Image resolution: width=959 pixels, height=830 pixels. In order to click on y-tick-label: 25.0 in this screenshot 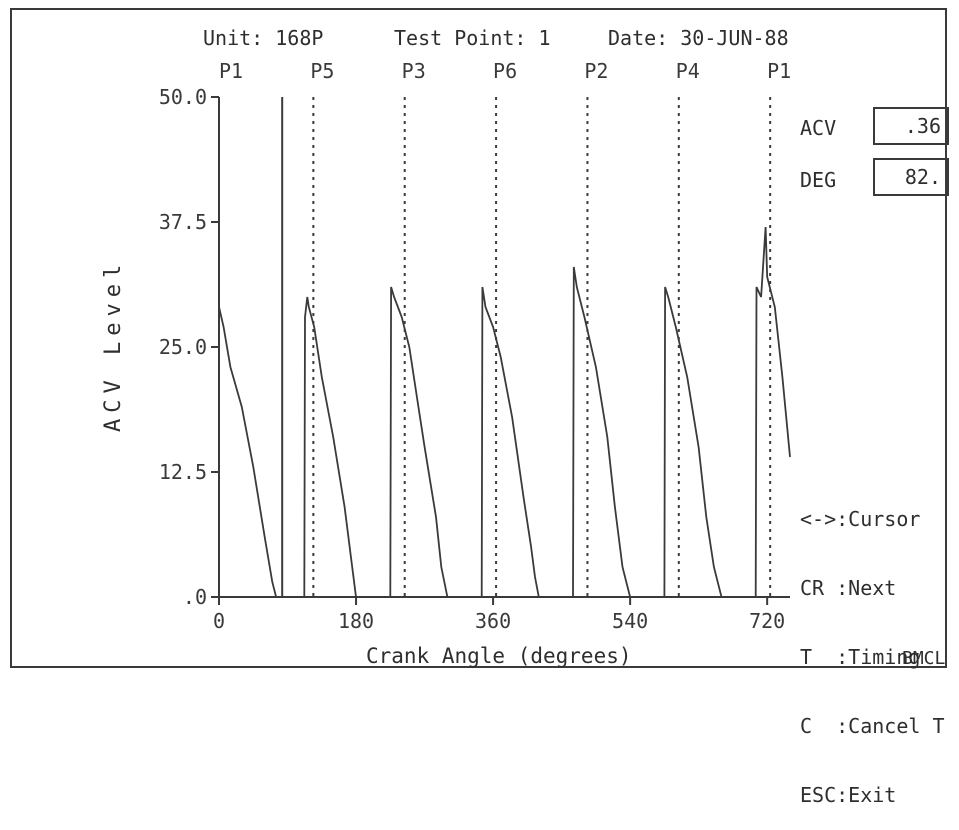, I will do `click(183, 347)`.